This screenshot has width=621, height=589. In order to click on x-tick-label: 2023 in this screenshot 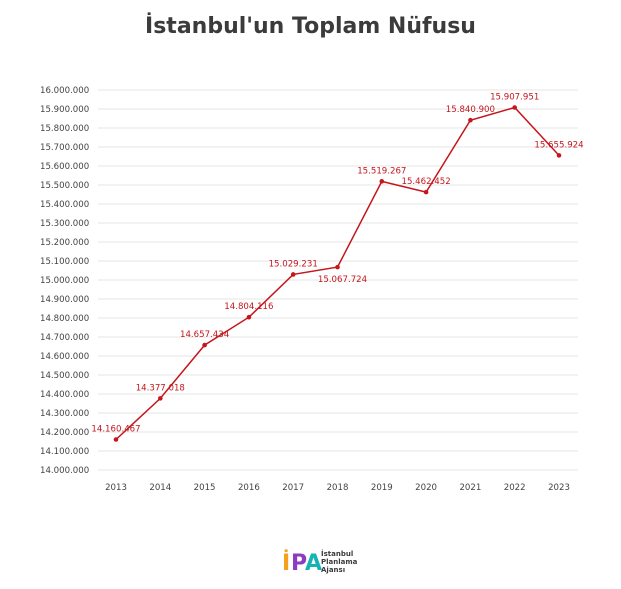, I will do `click(559, 488)`.